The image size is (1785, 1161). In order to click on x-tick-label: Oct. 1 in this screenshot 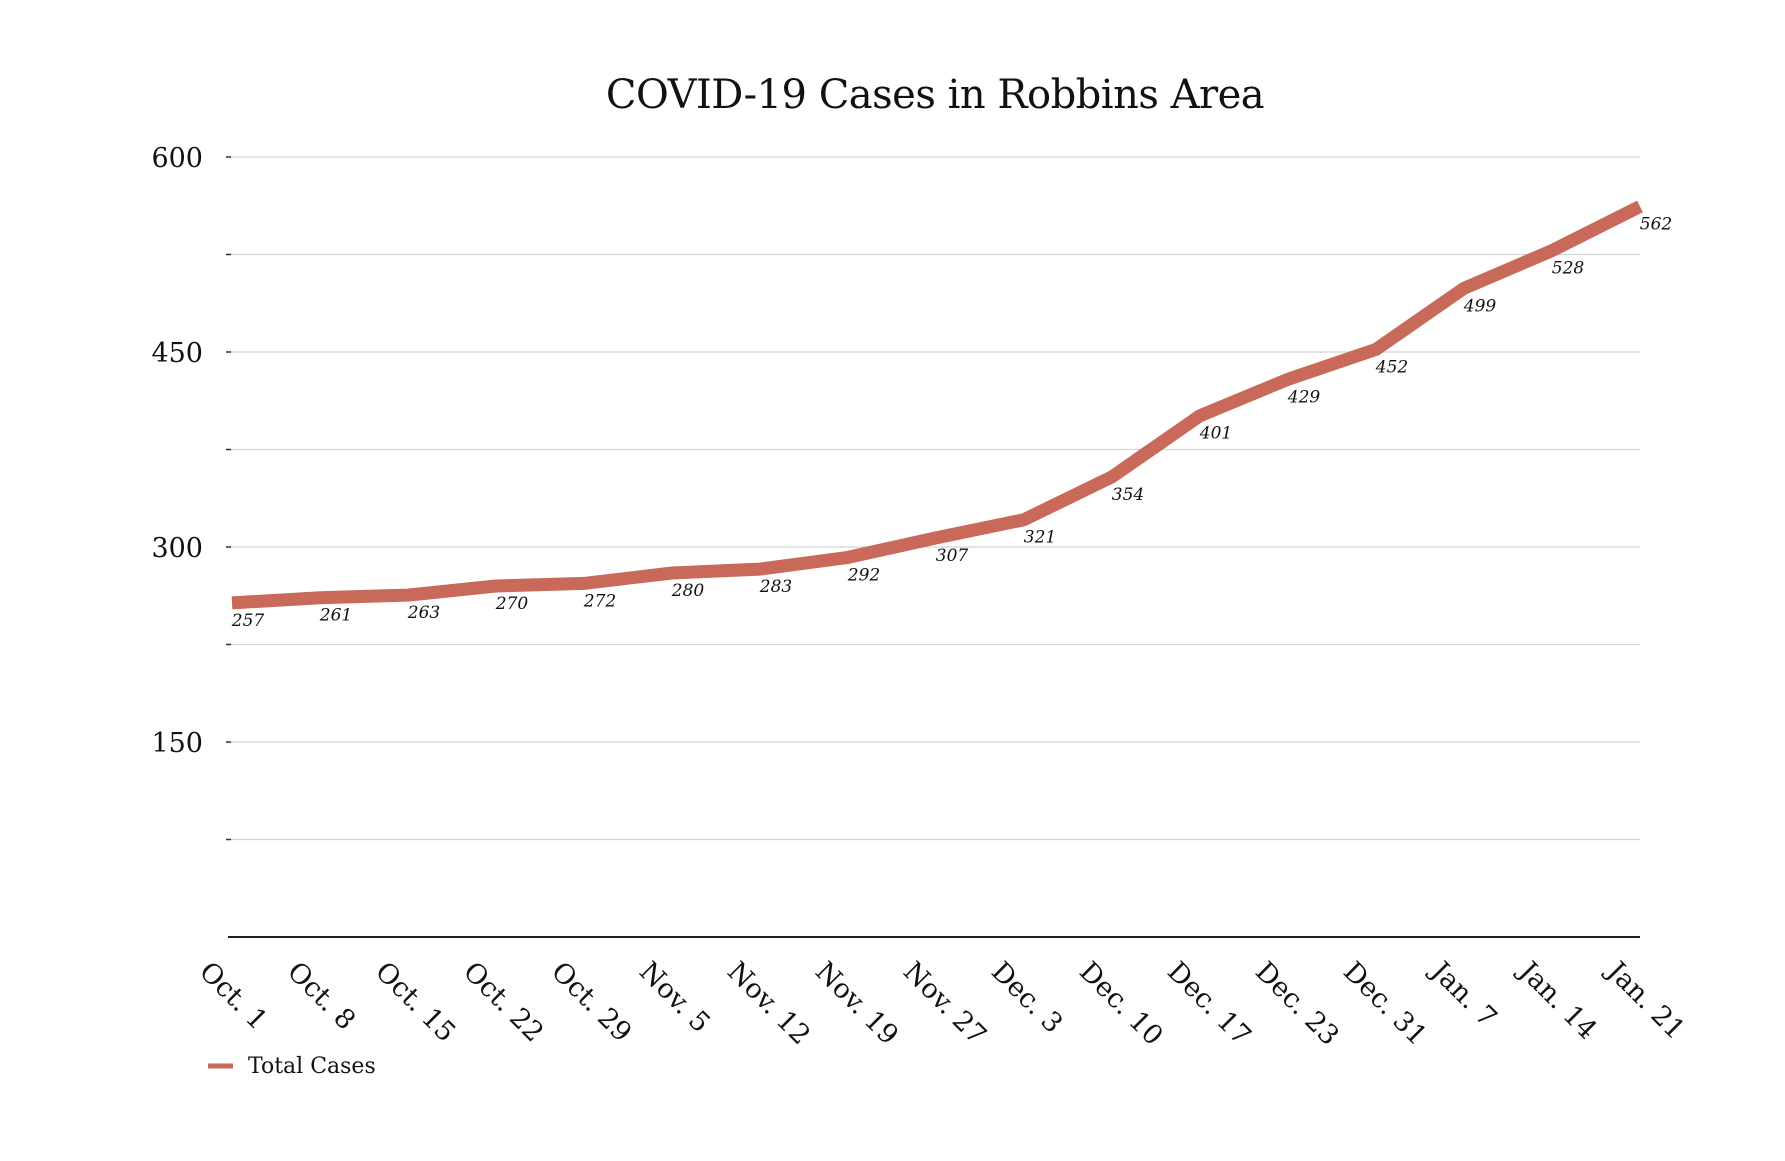, I will do `click(233, 996)`.